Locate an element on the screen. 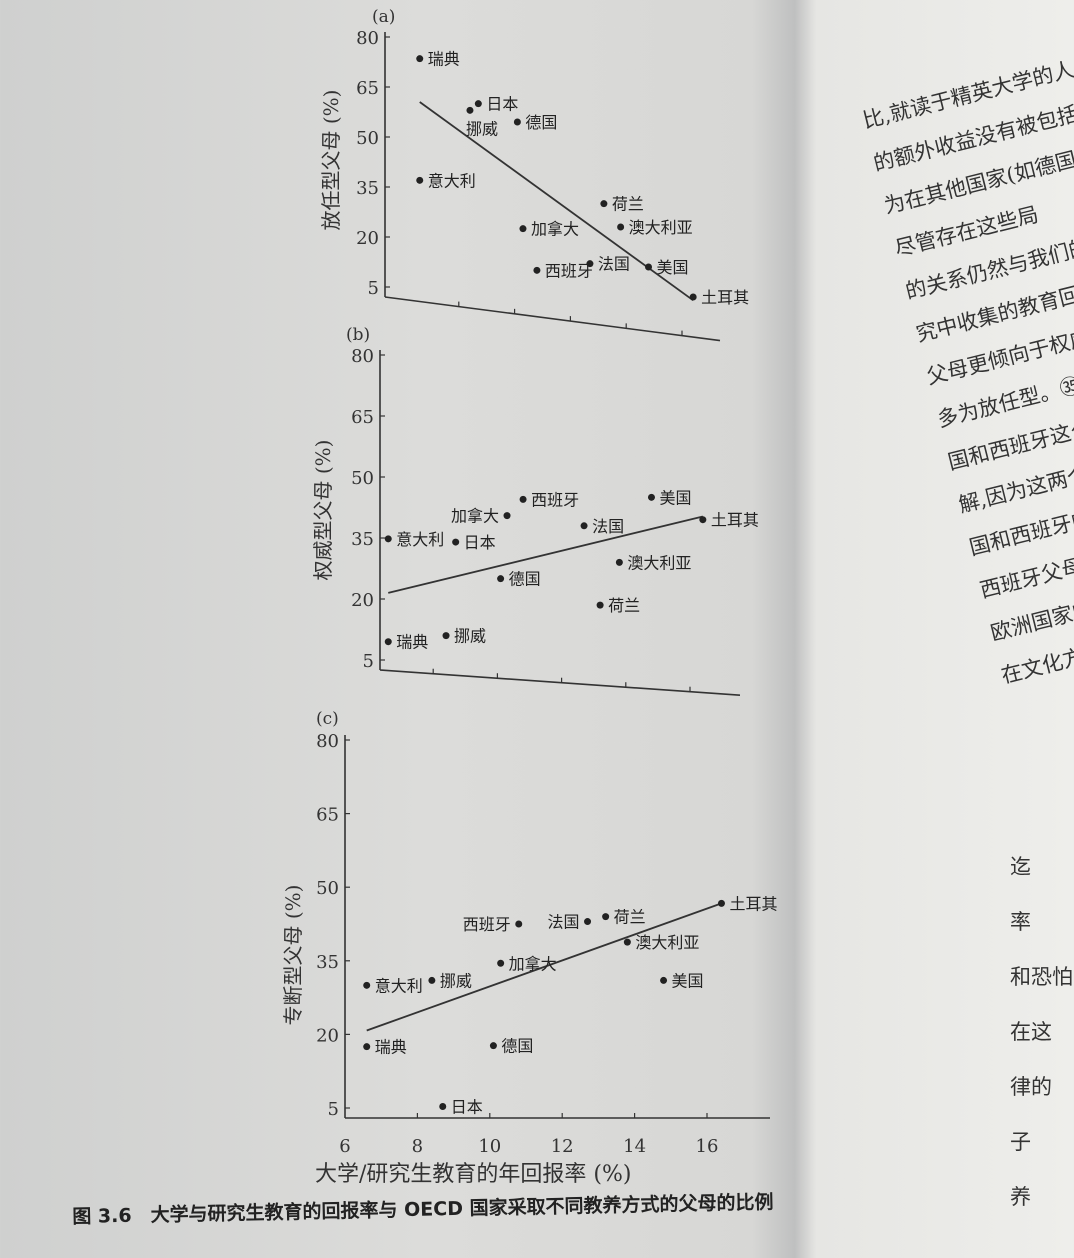 Image resolution: width=1074 pixels, height=1258 pixels. text-line: 子 is located at coordinates (1020, 1142).